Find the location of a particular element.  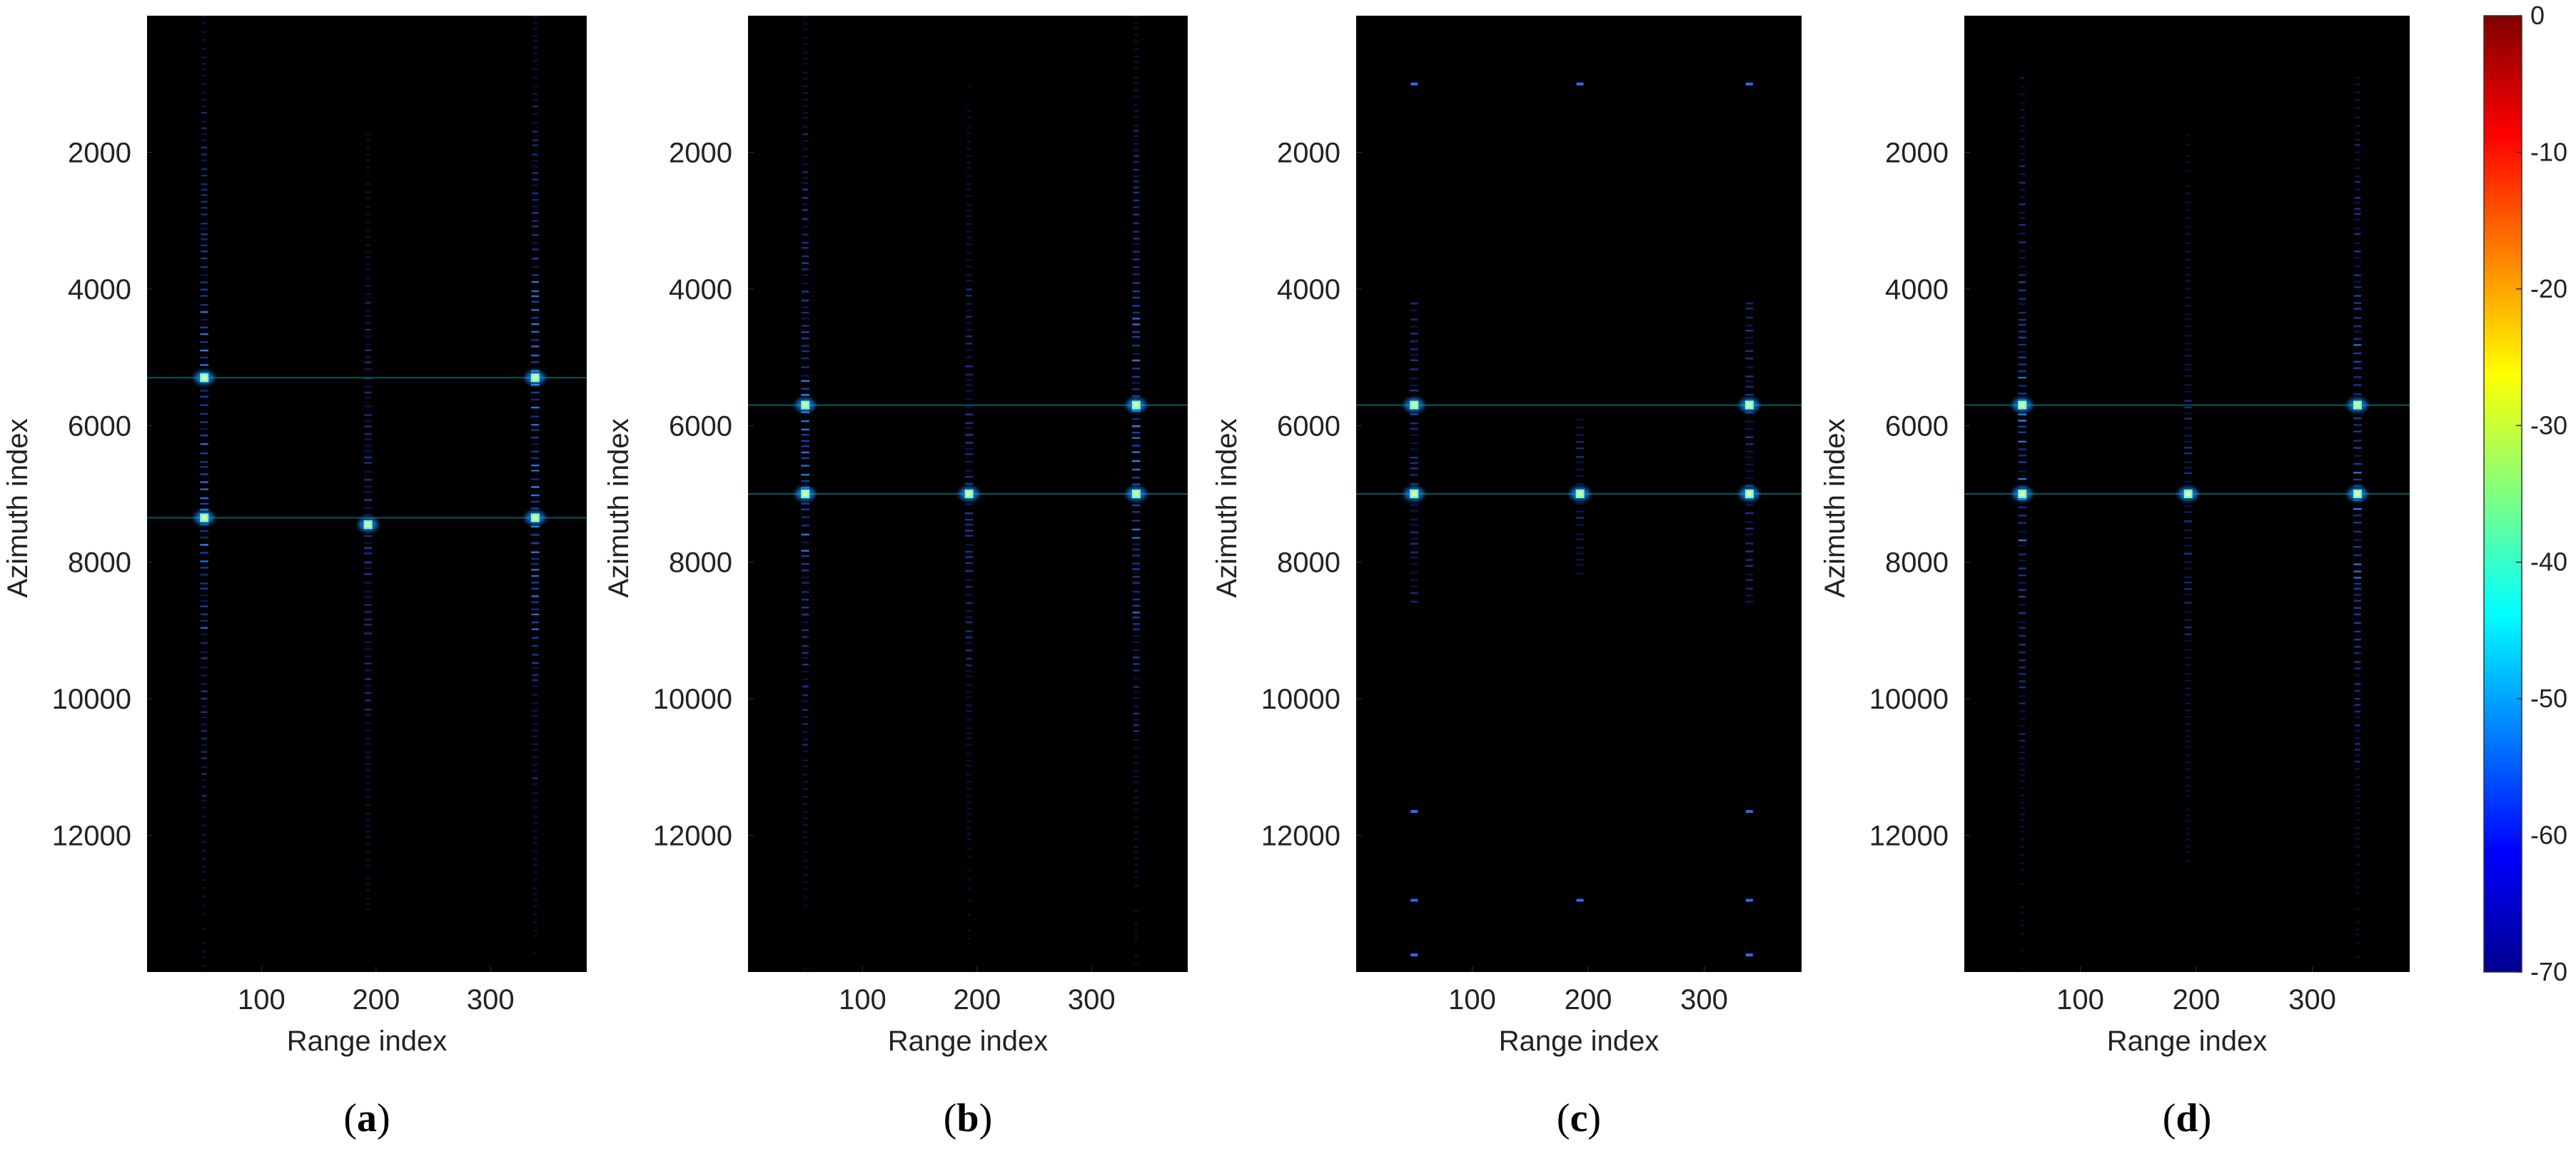

target-streak is located at coordinates (535, 485).